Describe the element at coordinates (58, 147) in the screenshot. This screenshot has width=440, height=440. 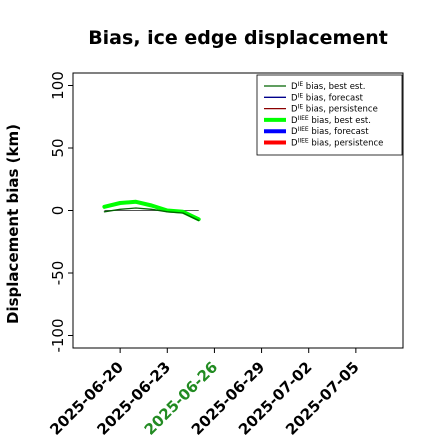
I see `y-tick-label: 50` at that location.